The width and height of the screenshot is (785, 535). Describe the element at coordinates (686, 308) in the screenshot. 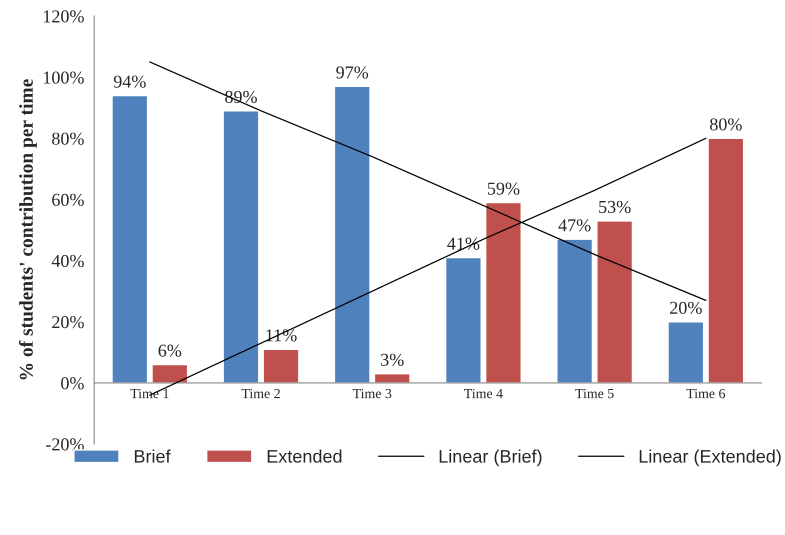

I see `data-label: 20%` at that location.